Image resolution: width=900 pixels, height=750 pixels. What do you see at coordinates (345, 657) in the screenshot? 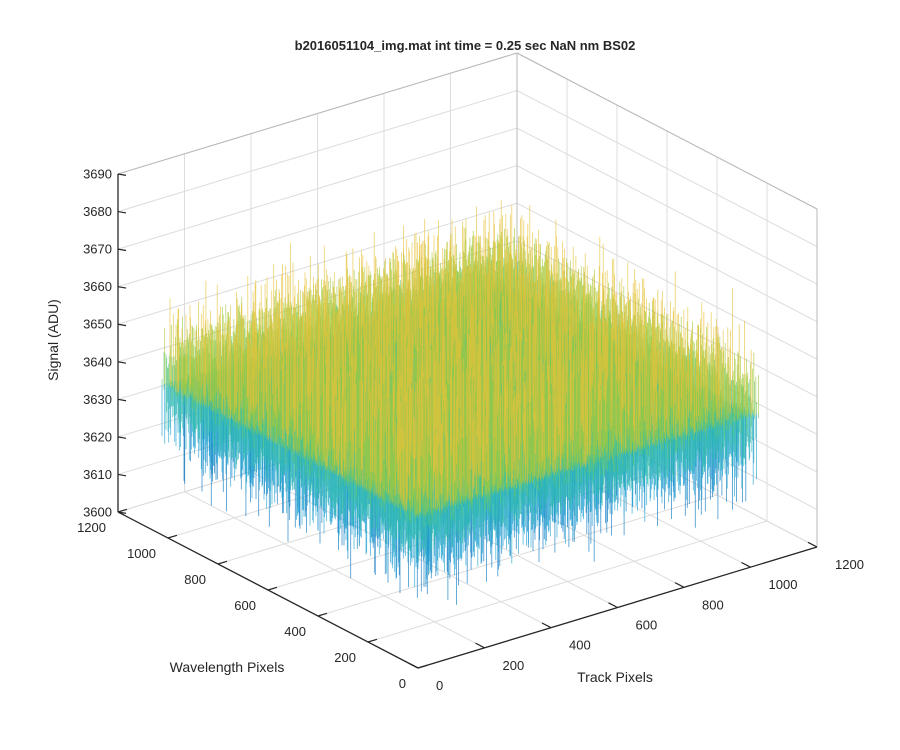
I see `y-tick-label: 200` at bounding box center [345, 657].